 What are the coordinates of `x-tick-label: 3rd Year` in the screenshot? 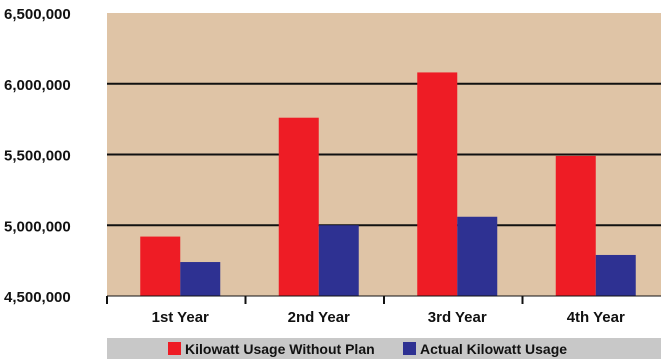 It's located at (457, 317).